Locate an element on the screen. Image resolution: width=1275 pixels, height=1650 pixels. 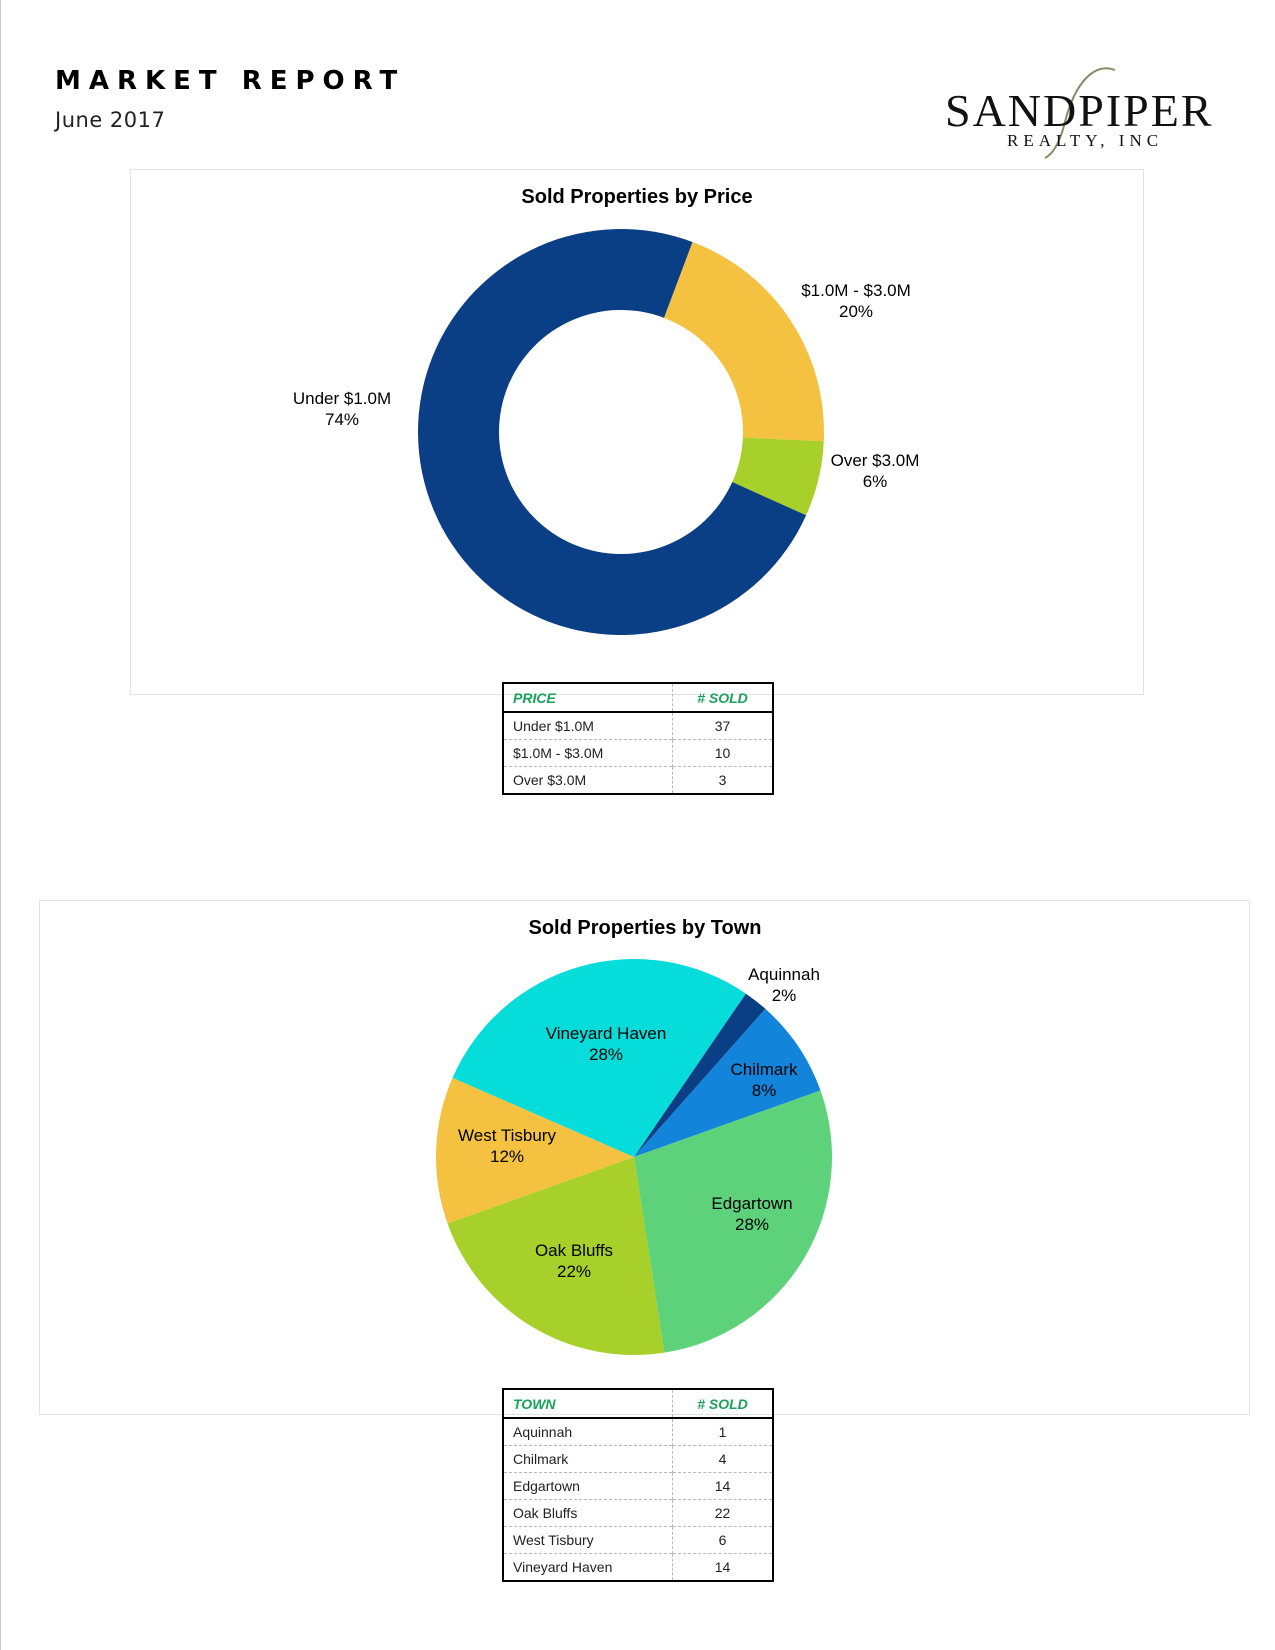
slice-label-vineyard-haven: Vineyard Haven 28% is located at coordinates (606, 1044).